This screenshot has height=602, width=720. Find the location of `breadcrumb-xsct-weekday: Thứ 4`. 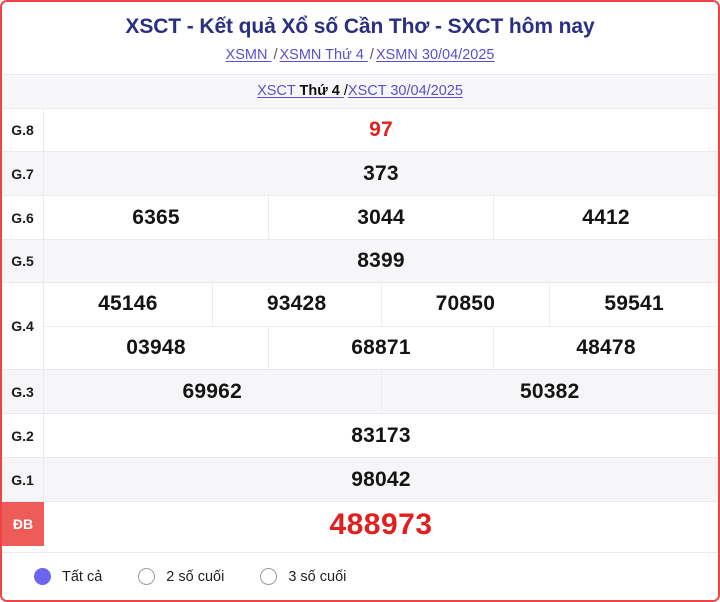

breadcrumb-xsct-weekday: Thứ 4 is located at coordinates (321, 91).